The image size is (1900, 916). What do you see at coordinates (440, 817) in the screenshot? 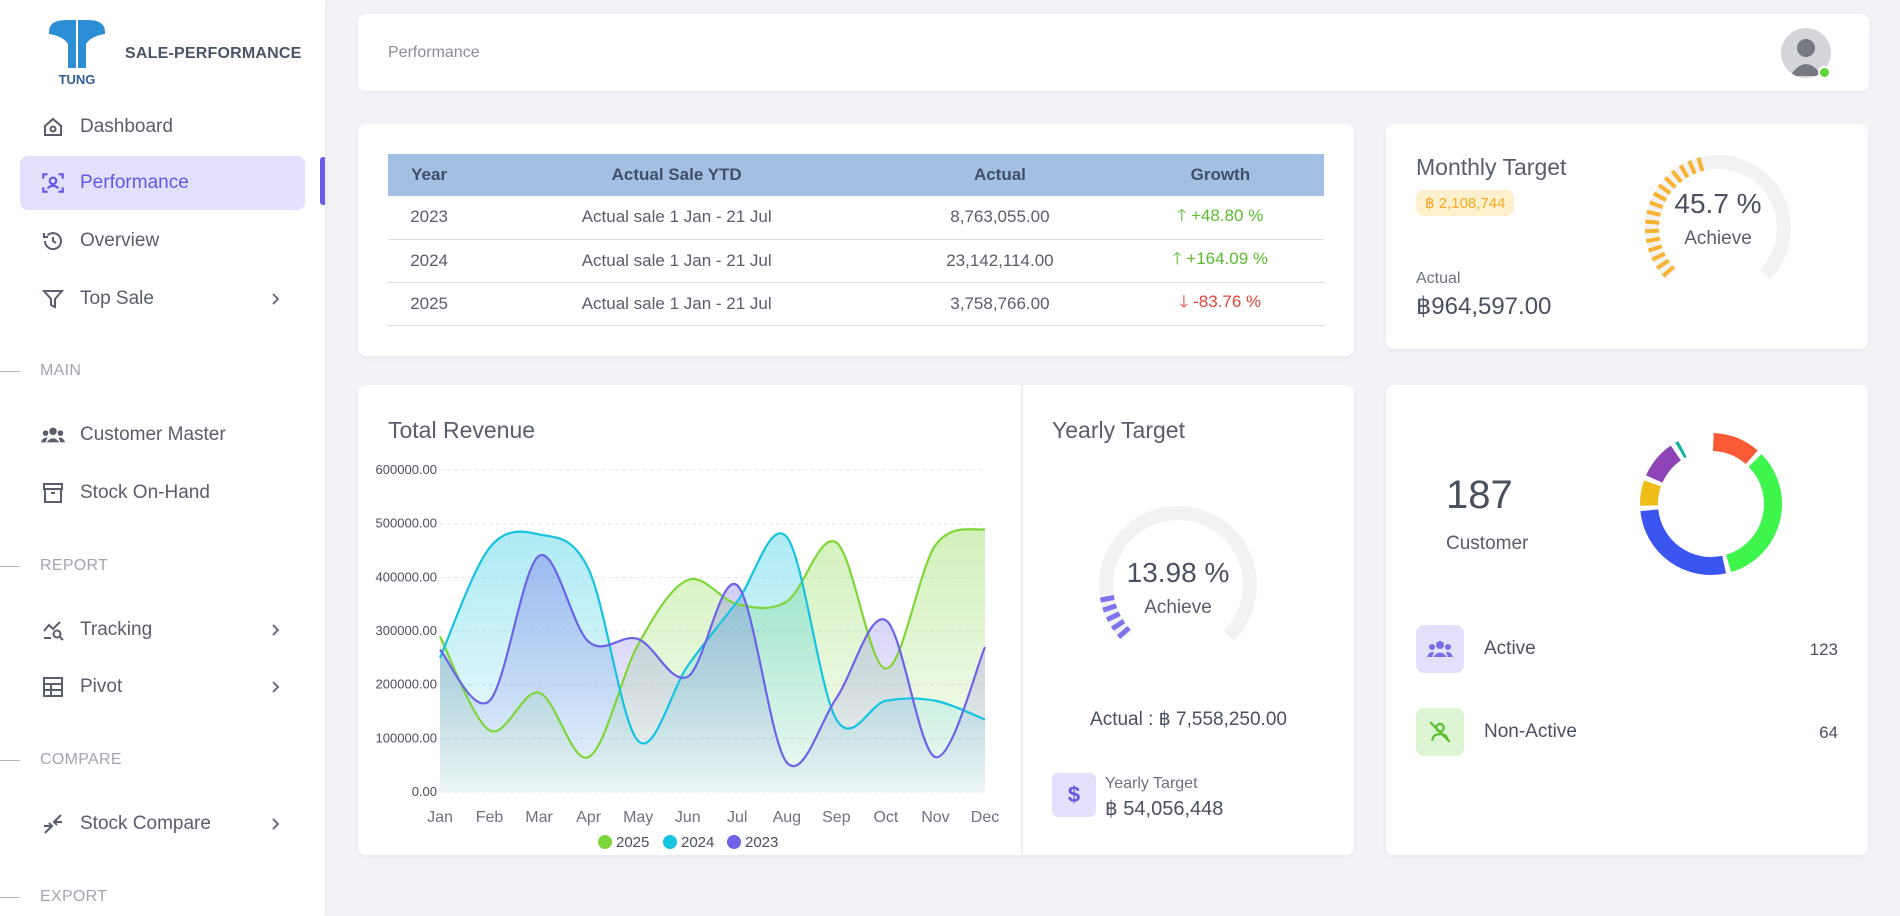
I see `x-tick-label: Jan` at bounding box center [440, 817].